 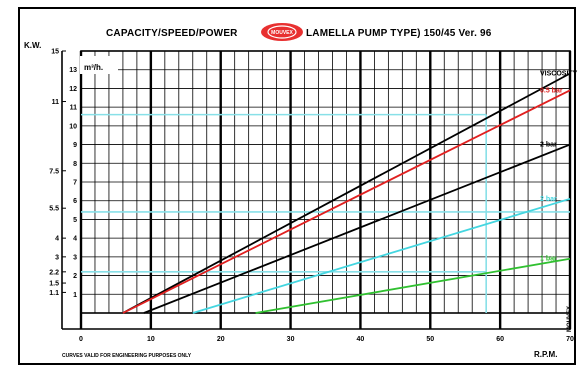 What do you see at coordinates (151, 339) in the screenshot?
I see `x-tick-label: 10` at bounding box center [151, 339].